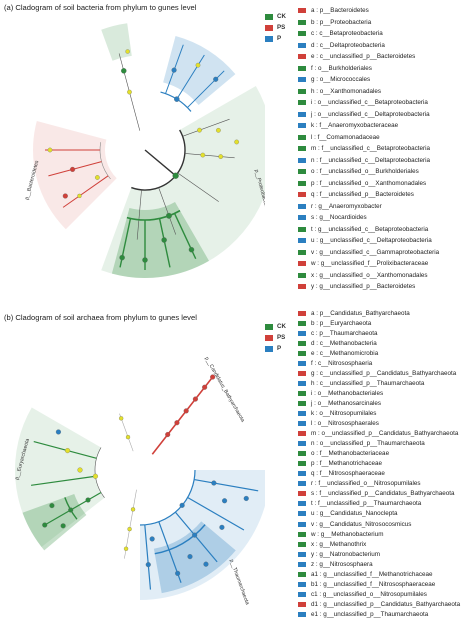 The image size is (474, 622). What do you see at coordinates (379, 594) in the screenshot?
I see `legend-item: c1 : g__unclassified_o__Nitrosopumilales` at bounding box center [379, 594].